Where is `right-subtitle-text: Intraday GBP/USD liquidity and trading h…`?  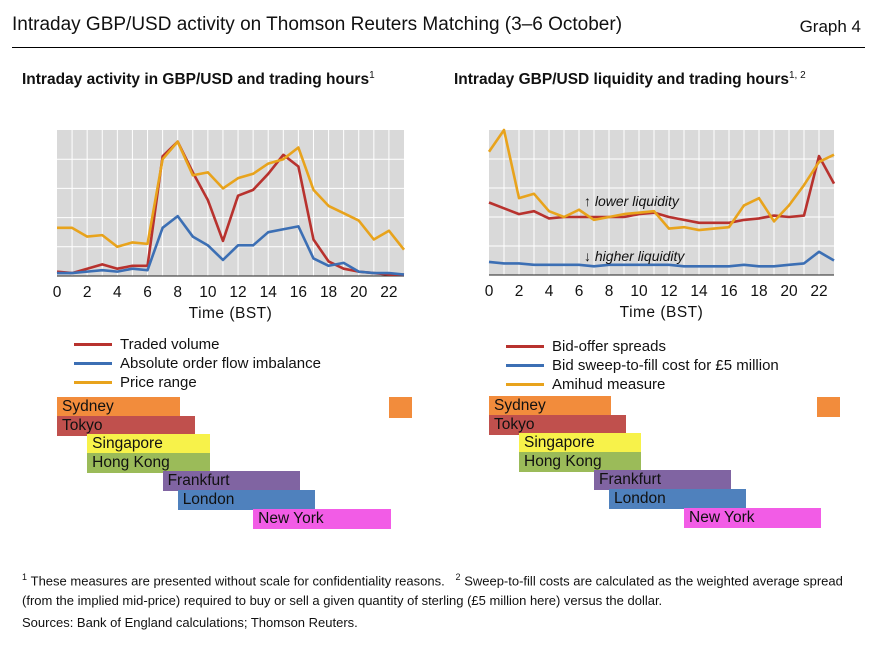 right-subtitle-text: Intraday GBP/USD liquidity and trading h… is located at coordinates (621, 80).